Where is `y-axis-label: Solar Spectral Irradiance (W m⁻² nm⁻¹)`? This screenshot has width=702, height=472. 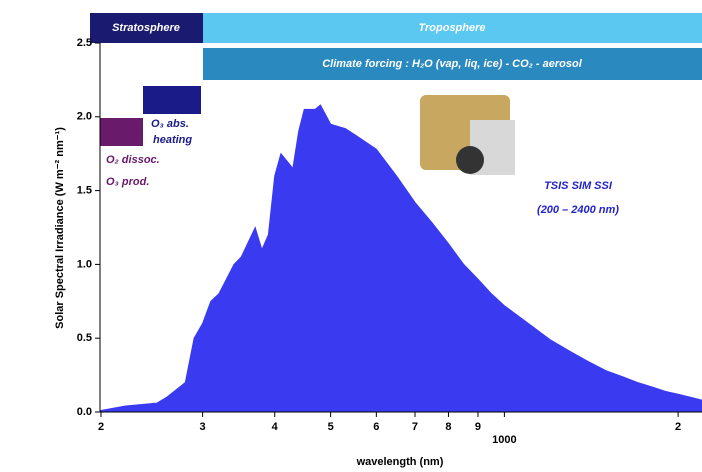
y-axis-label: Solar Spectral Irradiance (W m⁻² nm⁻¹) is located at coordinates (60, 228).